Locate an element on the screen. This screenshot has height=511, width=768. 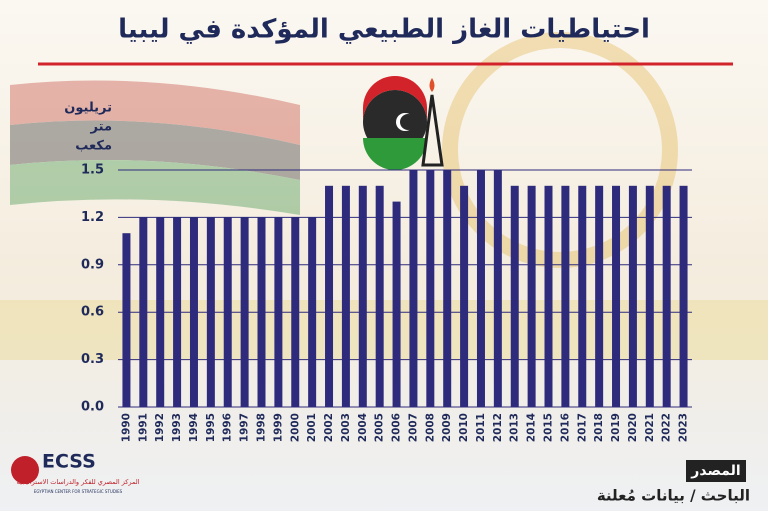
x-tick-label: 2011 is located at coordinates (481, 427).